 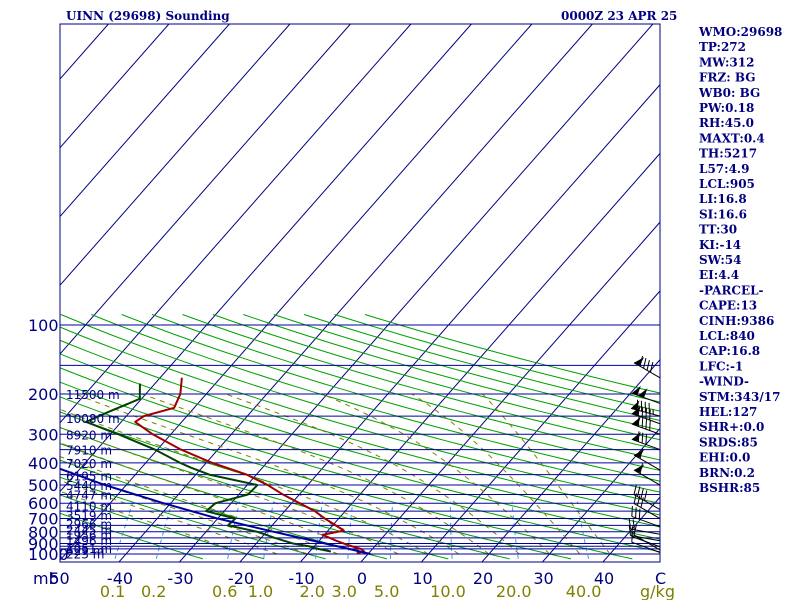 What do you see at coordinates (89, 516) in the screenshot?
I see `height-label: 3519 m` at bounding box center [89, 516].